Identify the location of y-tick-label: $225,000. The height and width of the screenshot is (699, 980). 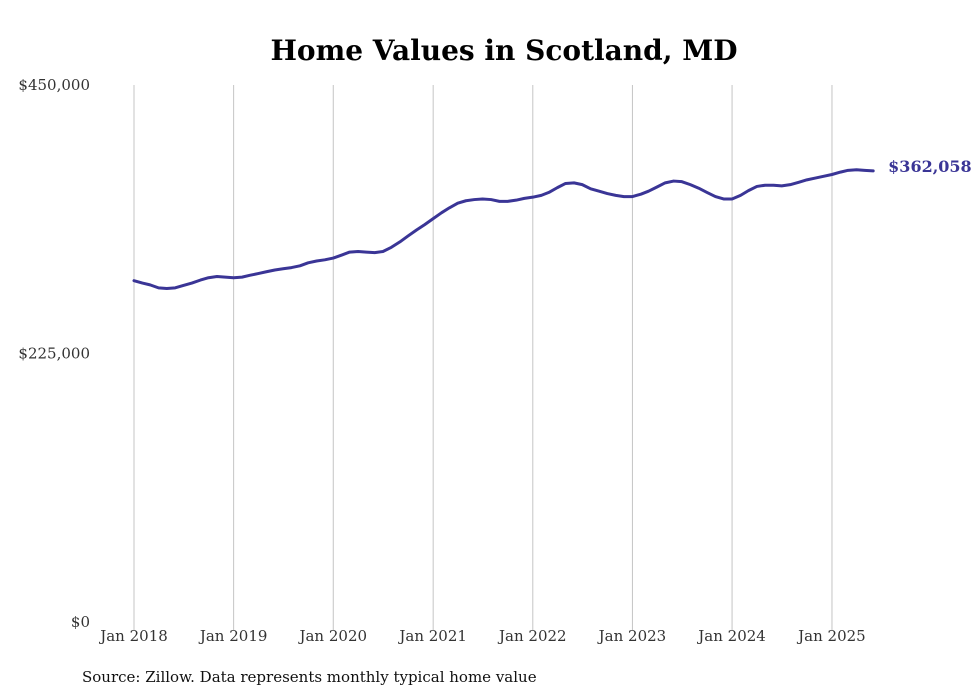
(54, 354).